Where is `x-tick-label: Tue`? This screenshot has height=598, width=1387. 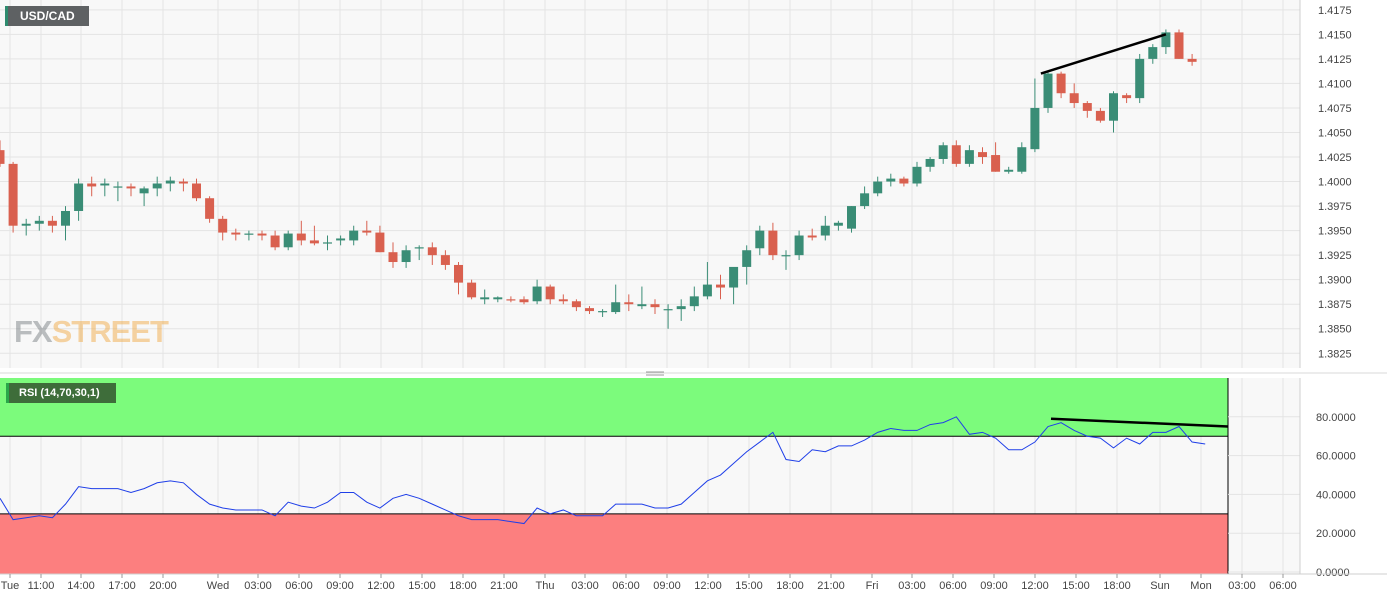
x-tick-label: Tue is located at coordinates (10, 586).